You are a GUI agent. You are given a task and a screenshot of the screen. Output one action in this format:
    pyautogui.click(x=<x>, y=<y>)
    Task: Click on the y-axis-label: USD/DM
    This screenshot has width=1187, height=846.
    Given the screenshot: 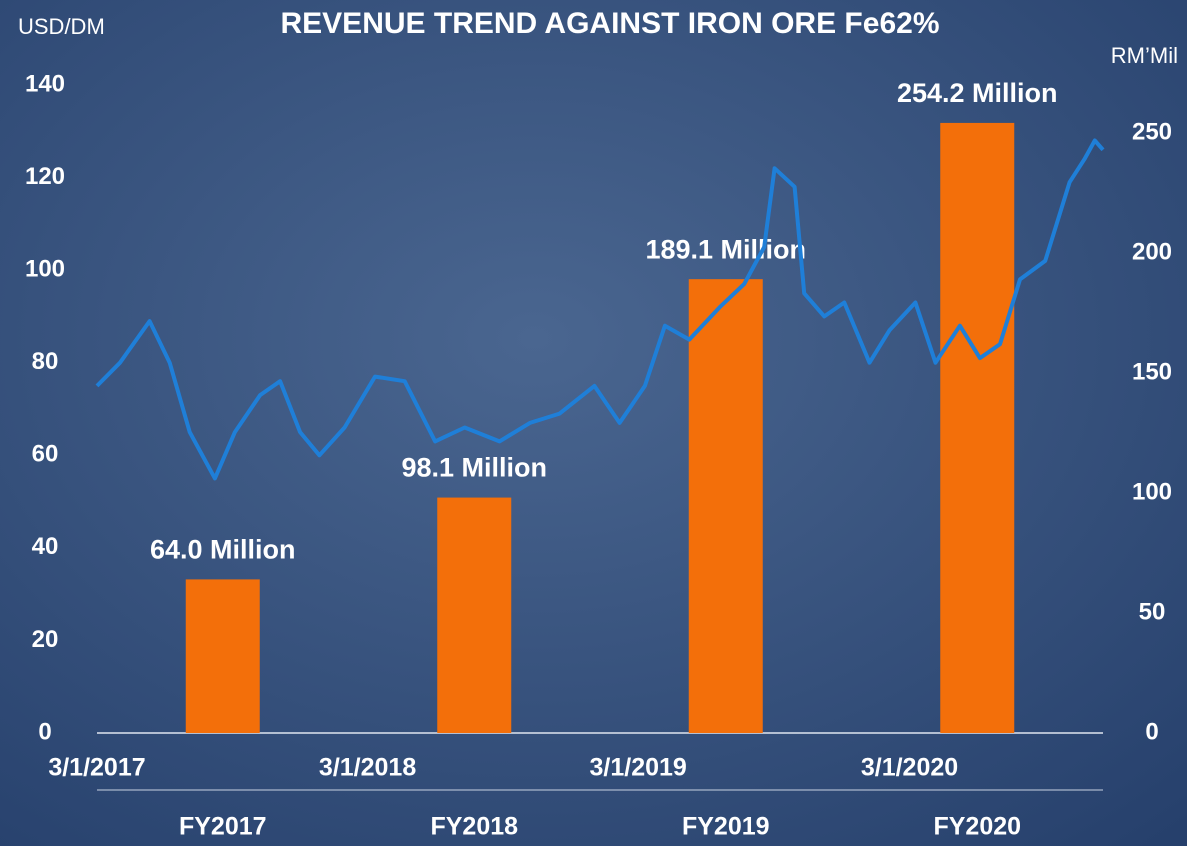 What is the action you would take?
    pyautogui.click(x=61, y=26)
    